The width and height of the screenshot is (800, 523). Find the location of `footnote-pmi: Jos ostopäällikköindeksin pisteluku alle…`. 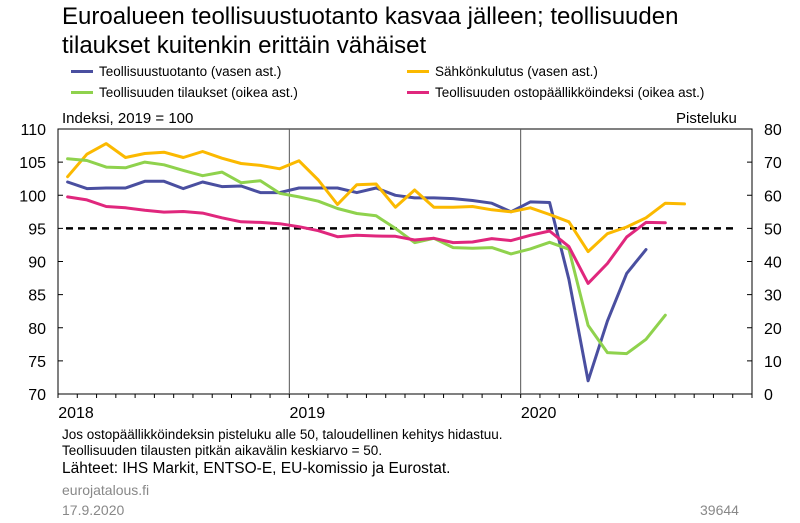

footnote-pmi: Jos ostopäällikköindeksin pisteluku alle… is located at coordinates (282, 434).